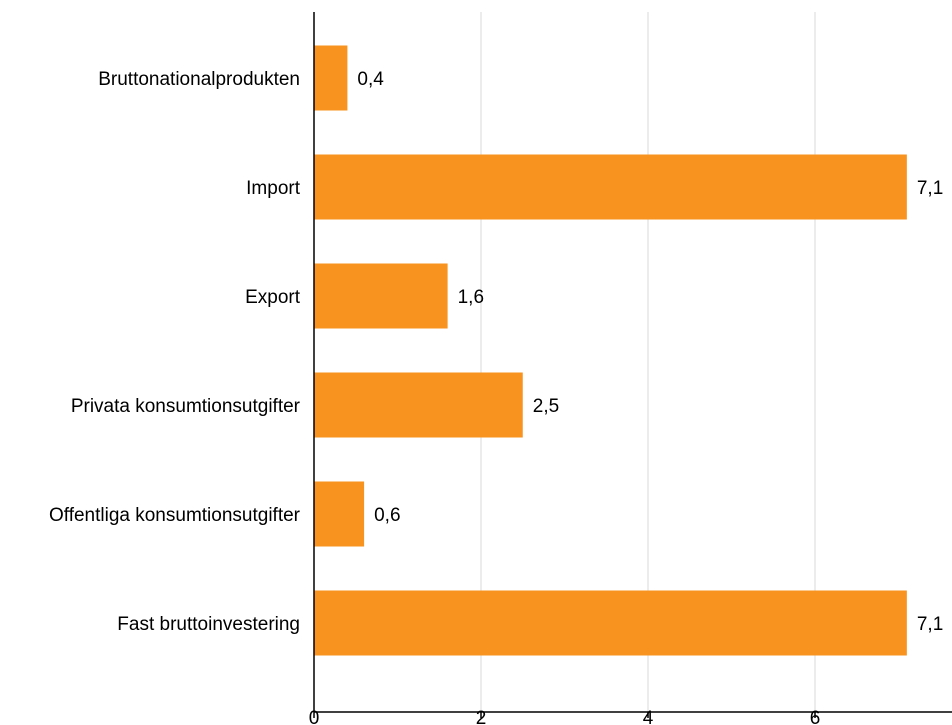 This screenshot has width=952, height=725. What do you see at coordinates (930, 188) in the screenshot?
I see `value-label-2: 7,1` at bounding box center [930, 188].